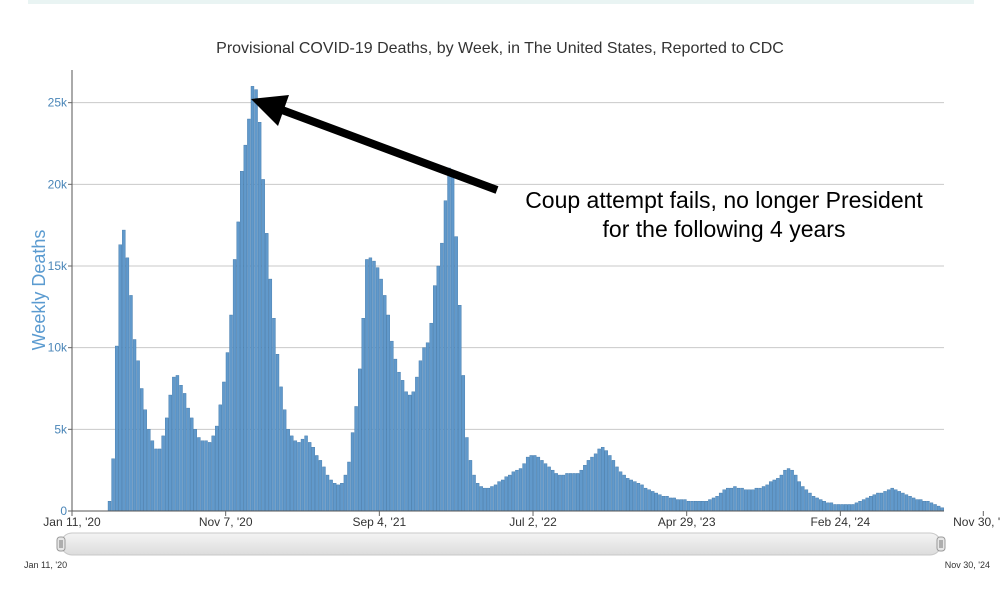 The height and width of the screenshot is (606, 1000). I want to click on navigator-handle-left, so click(61, 544).